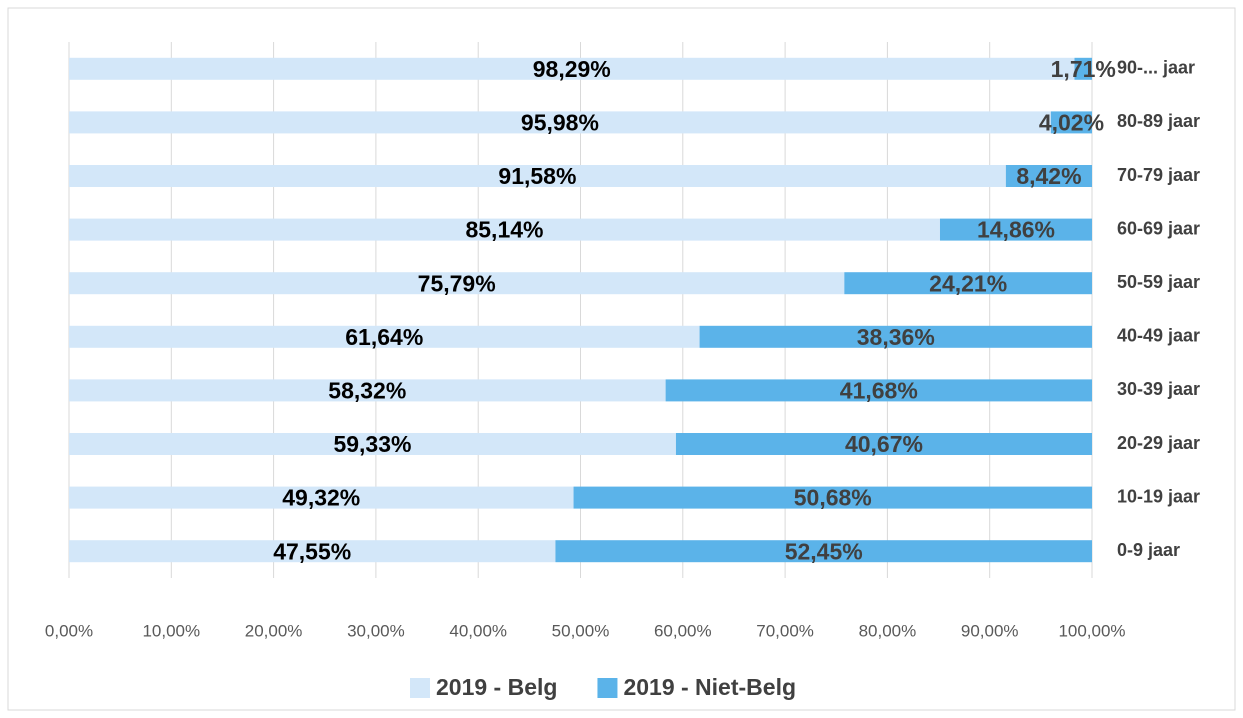  Describe the element at coordinates (581, 630) in the screenshot. I see `x-tick-label: 50,00%` at that location.